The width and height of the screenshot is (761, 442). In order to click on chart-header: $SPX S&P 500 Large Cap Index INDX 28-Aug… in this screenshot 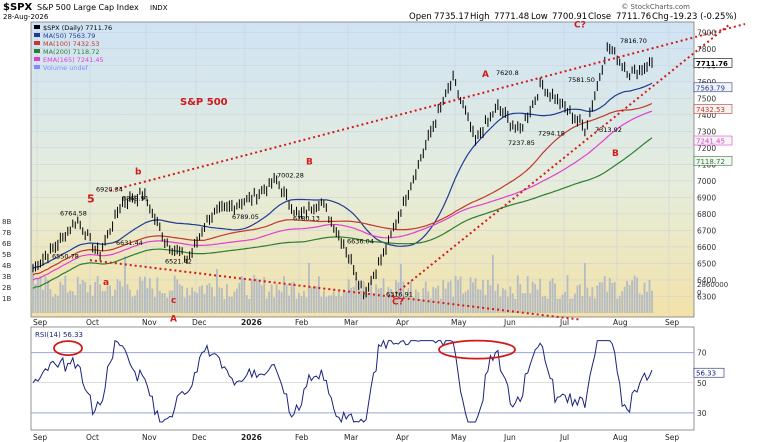, I will do `click(370, 12)`.